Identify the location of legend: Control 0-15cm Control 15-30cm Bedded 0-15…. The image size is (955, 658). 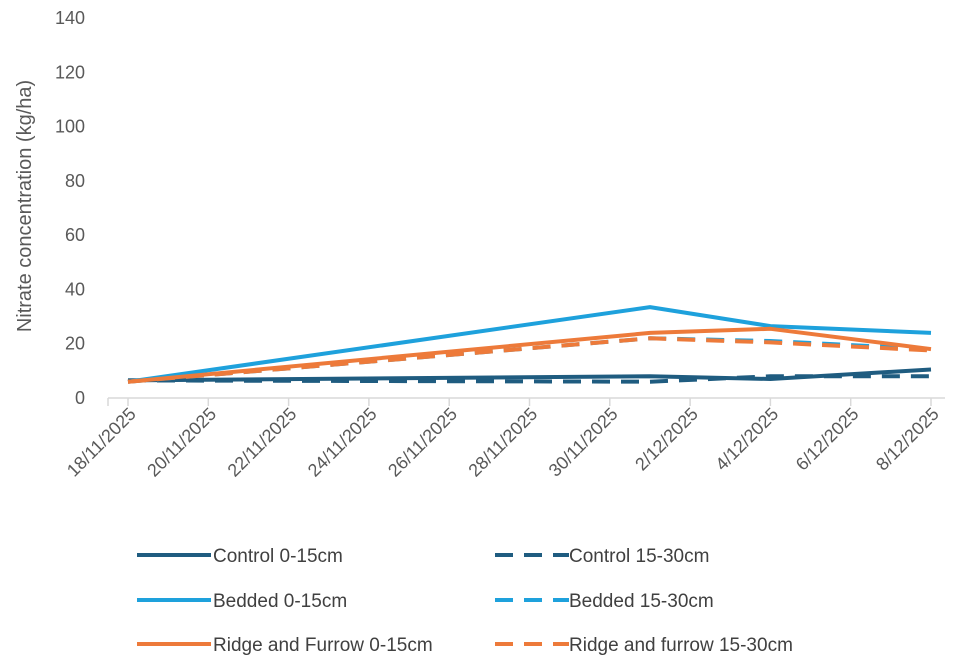
(465, 601).